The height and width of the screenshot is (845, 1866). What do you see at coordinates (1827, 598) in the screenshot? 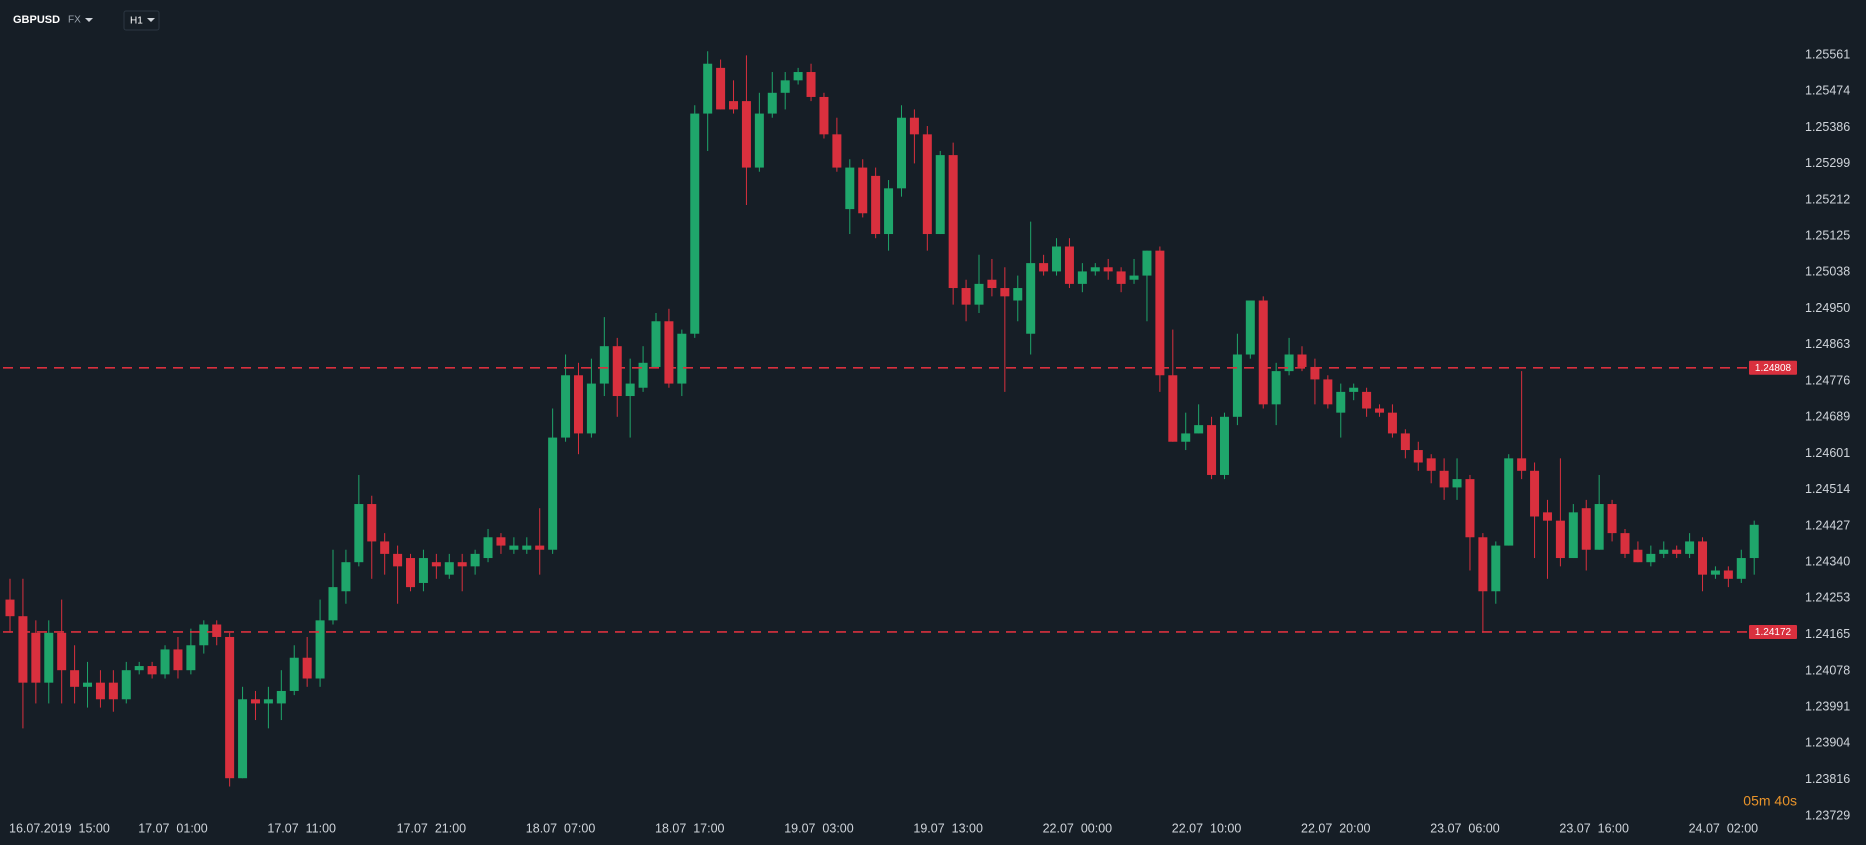
I see `y-tick-label: 1.24253` at bounding box center [1827, 598].